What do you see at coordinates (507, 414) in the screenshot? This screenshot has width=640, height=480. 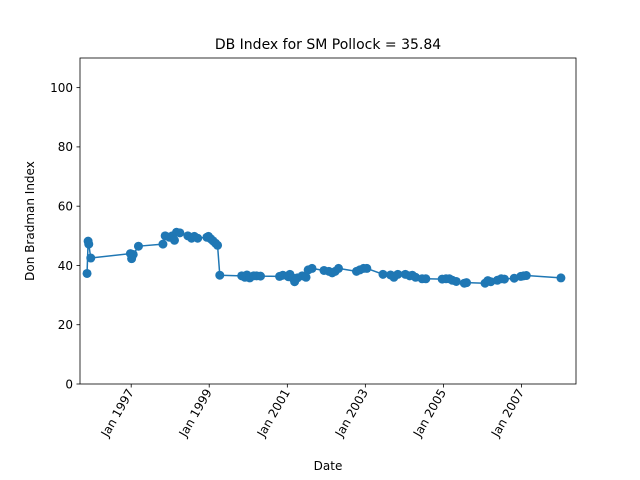 I see `x-tick-label: Jan 2007` at bounding box center [507, 414].